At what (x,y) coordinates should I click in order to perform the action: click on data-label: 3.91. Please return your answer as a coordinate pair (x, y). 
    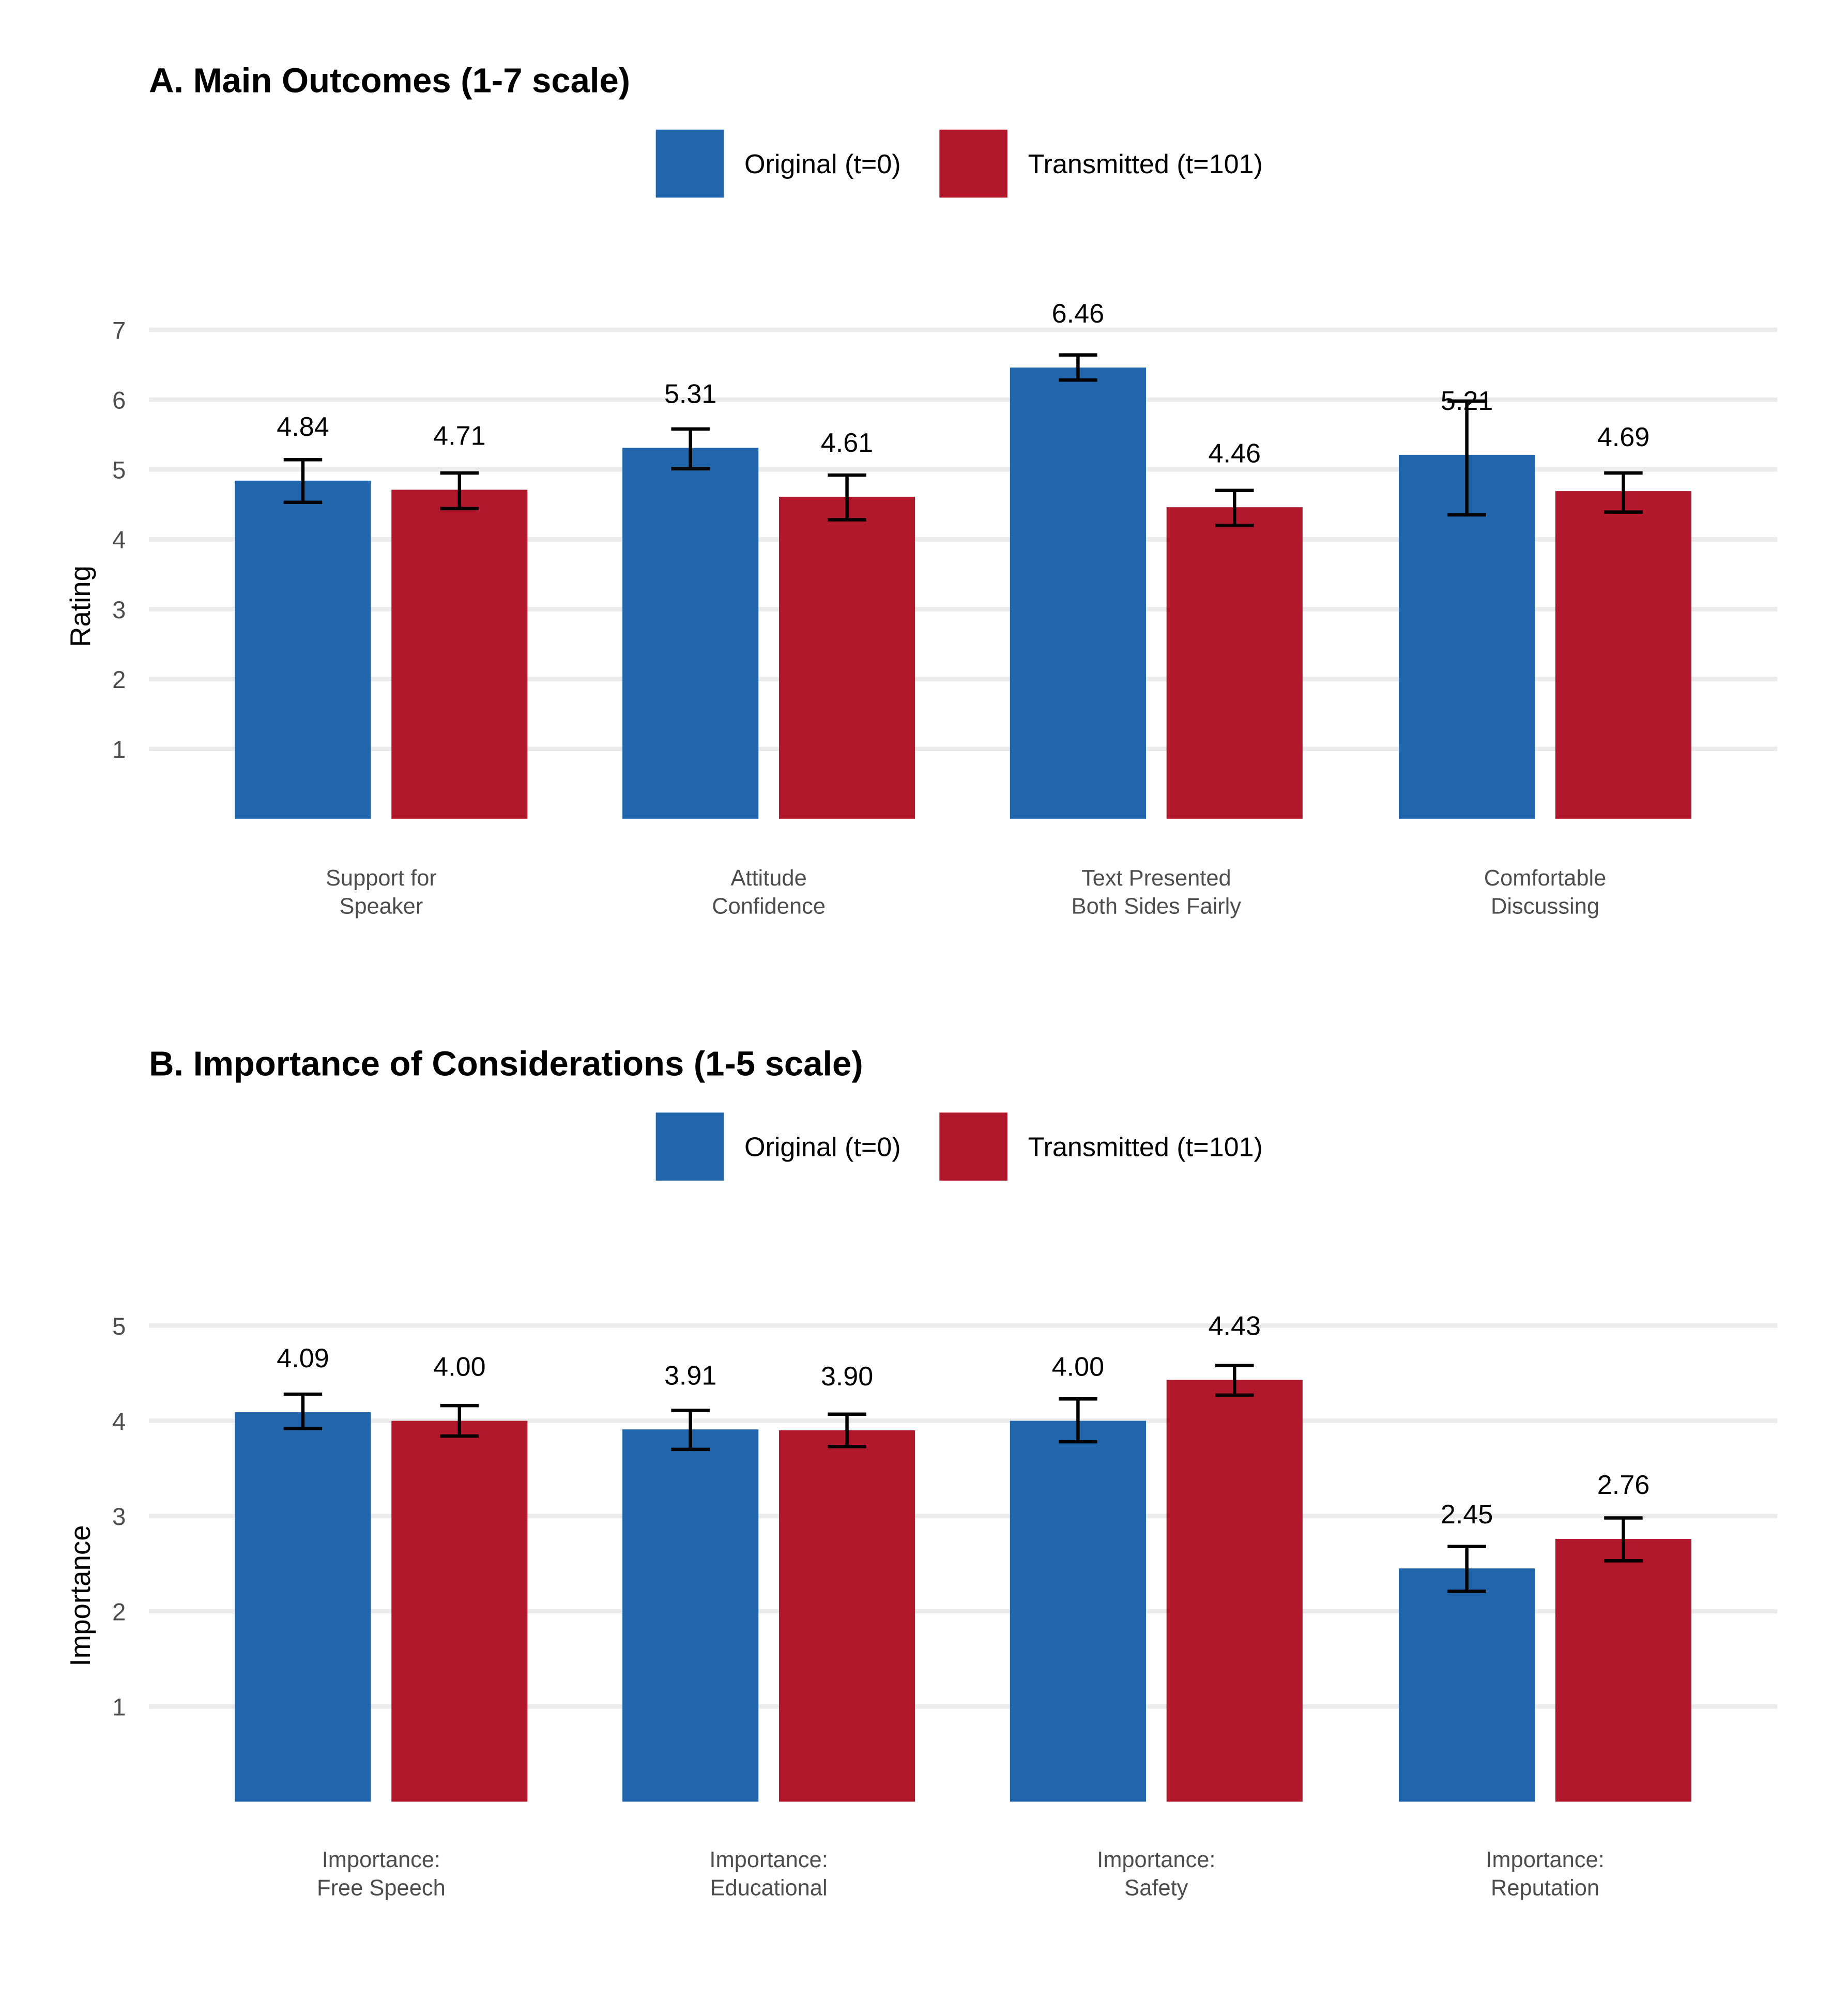
    Looking at the image, I should click on (690, 1376).